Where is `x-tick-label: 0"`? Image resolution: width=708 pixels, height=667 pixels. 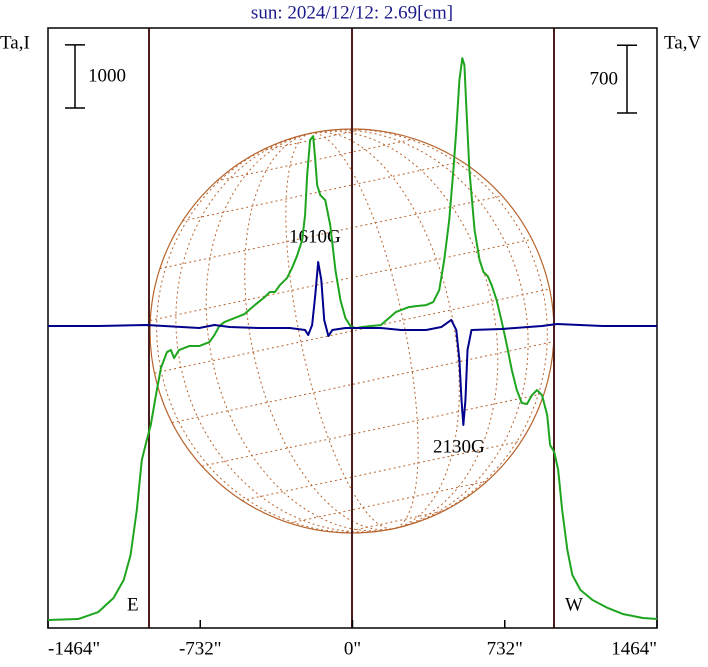 x-tick-label: 0" is located at coordinates (352, 648).